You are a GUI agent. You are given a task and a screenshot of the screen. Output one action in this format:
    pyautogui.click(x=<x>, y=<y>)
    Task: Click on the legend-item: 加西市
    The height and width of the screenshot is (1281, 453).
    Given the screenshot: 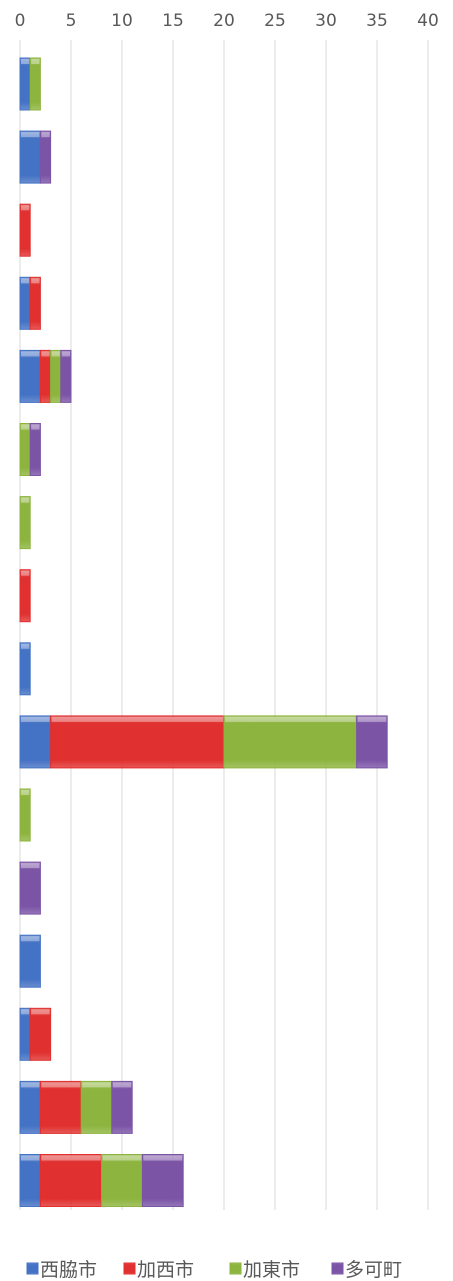 What is the action you would take?
    pyautogui.click(x=158, y=1270)
    